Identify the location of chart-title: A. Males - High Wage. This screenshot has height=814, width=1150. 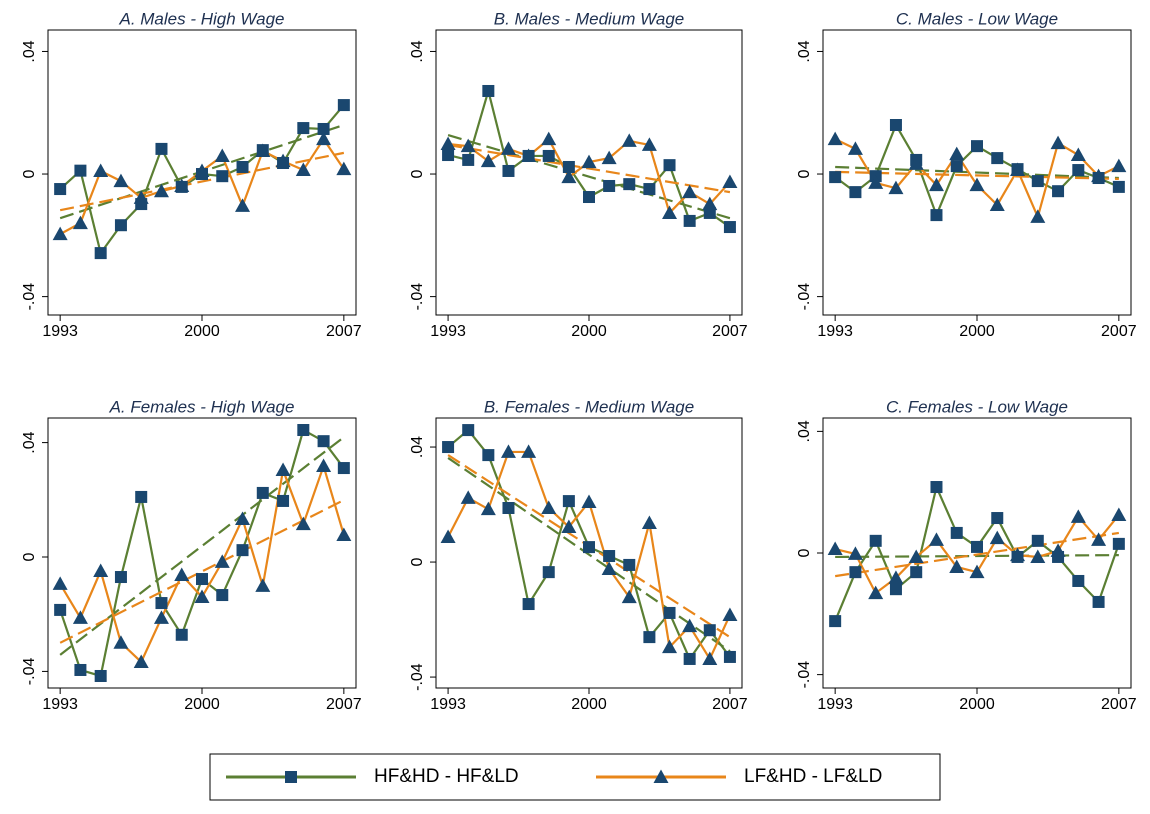
(201, 18).